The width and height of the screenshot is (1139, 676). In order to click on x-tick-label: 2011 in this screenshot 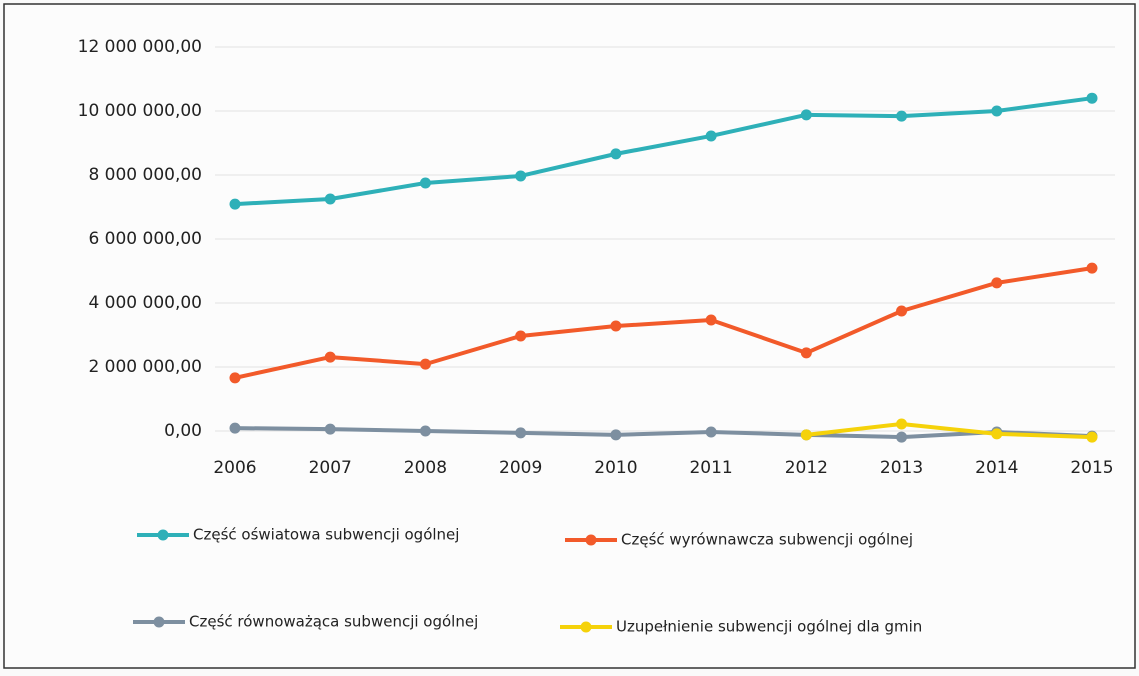, I will do `click(710, 468)`.